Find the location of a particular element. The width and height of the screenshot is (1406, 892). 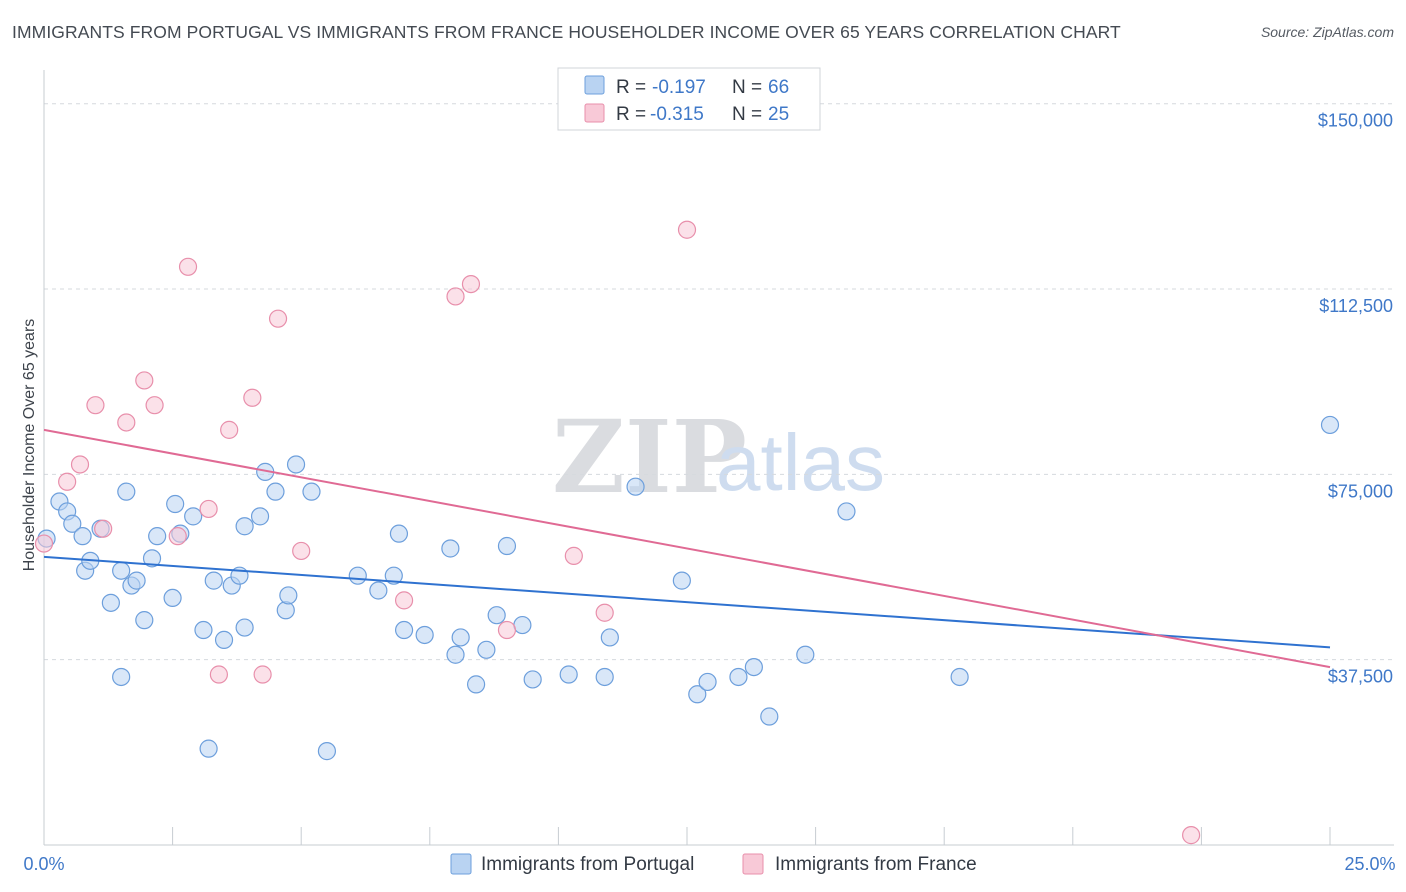

correlation-legend: R = -0.197 N = 66 R = -0.315 N = 25 is located at coordinates (689, 99).